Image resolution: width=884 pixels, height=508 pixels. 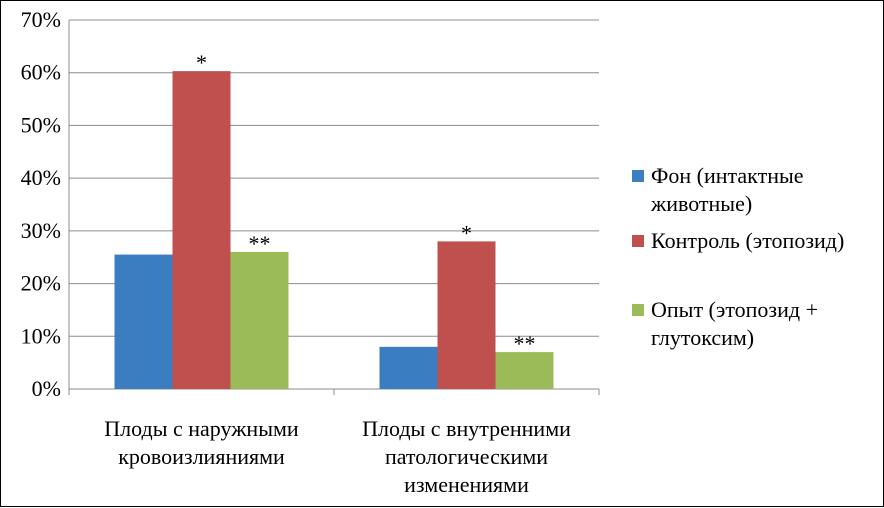 I want to click on category-label: изменениями, so click(x=466, y=484).